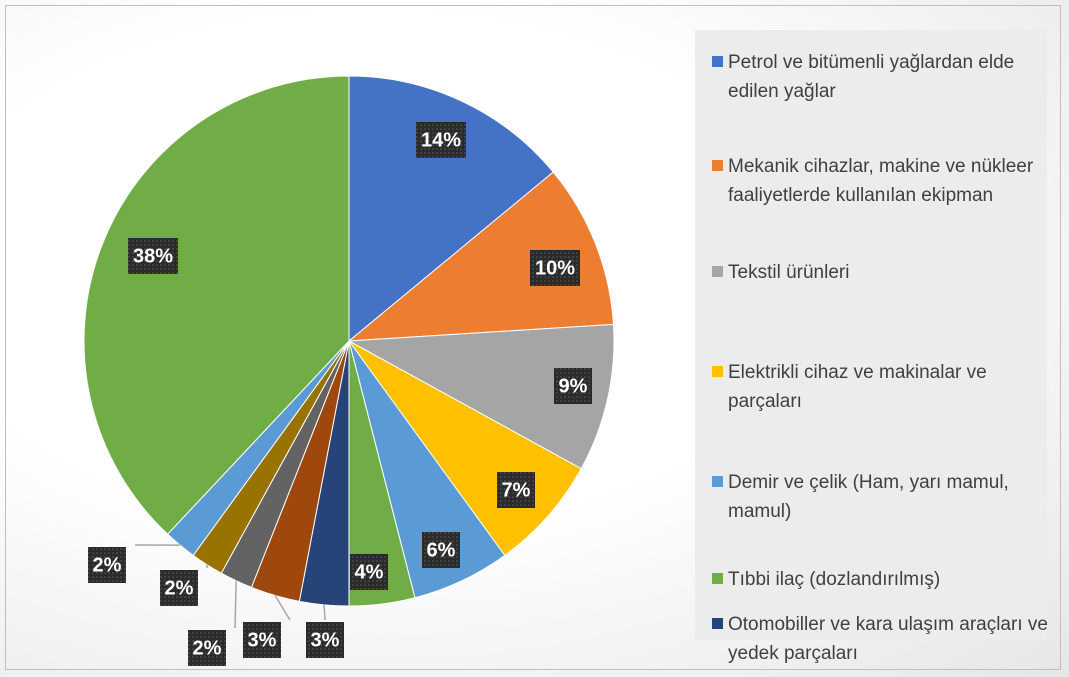  I want to click on data-label: 9%, so click(573, 386).